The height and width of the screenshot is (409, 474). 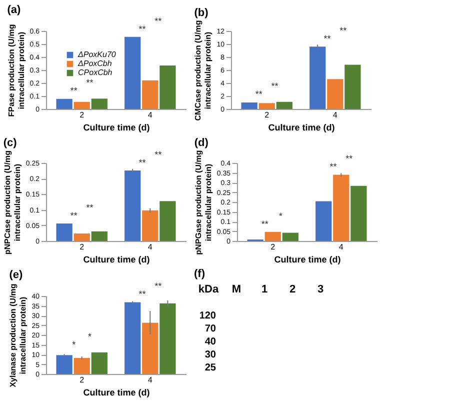 What do you see at coordinates (237, 290) in the screenshot?
I see `category-label: M` at bounding box center [237, 290].